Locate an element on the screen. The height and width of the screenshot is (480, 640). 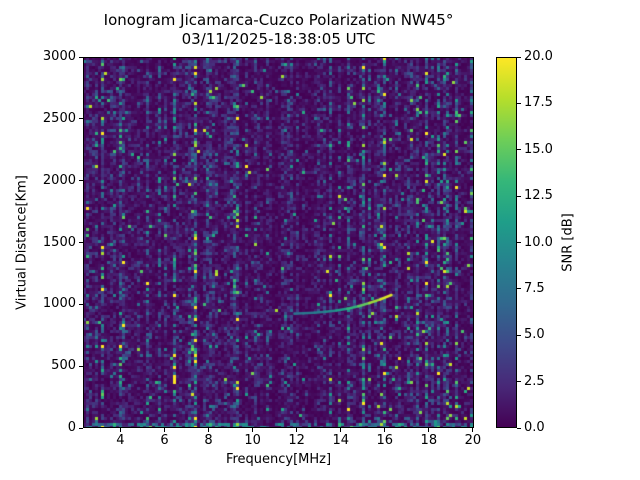
y-tick-label: 0 is located at coordinates (71, 427).